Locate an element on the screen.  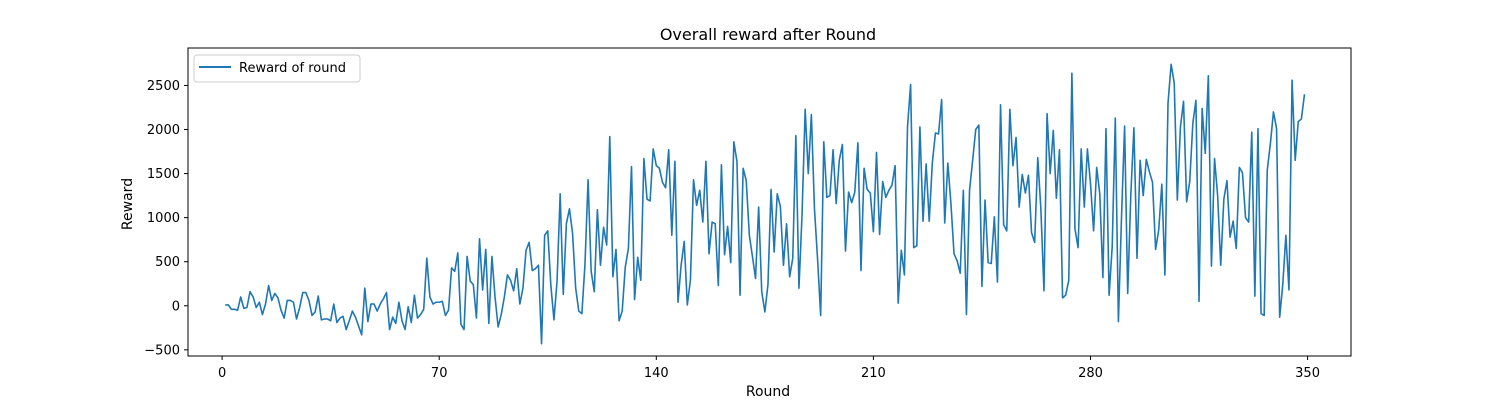
y-axis-ticks: −500 0 500 1000 1500 2000 2500 is located at coordinates (166, 218).